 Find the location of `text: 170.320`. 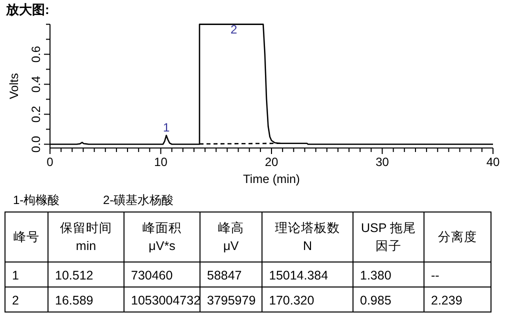

text: 170.320 is located at coordinates (291, 301).